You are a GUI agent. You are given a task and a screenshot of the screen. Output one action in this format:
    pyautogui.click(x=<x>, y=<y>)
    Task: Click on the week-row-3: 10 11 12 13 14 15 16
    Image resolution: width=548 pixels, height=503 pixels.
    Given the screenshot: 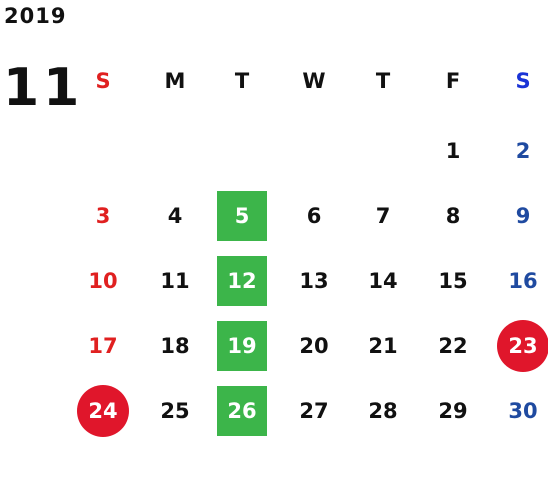 What is the action you would take?
    pyautogui.click(x=309, y=280)
    